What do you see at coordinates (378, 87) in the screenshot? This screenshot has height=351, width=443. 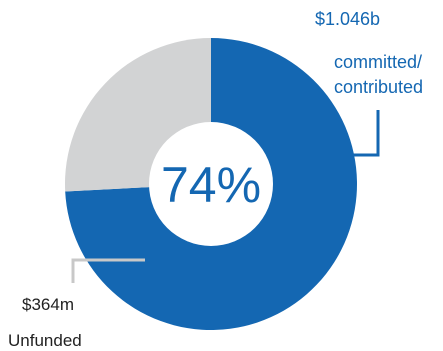 I see `committed-label-line-2: contributed` at bounding box center [378, 87].